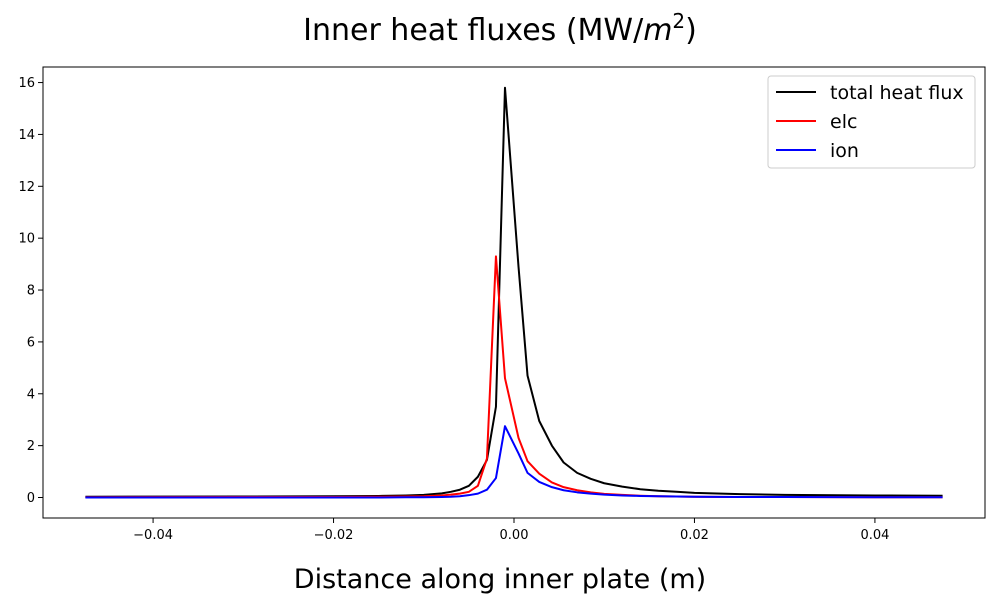 This screenshot has width=1000, height=600. What do you see at coordinates (500, 579) in the screenshot?
I see `x-axis-label: Distance along inner plate (m)` at bounding box center [500, 579].